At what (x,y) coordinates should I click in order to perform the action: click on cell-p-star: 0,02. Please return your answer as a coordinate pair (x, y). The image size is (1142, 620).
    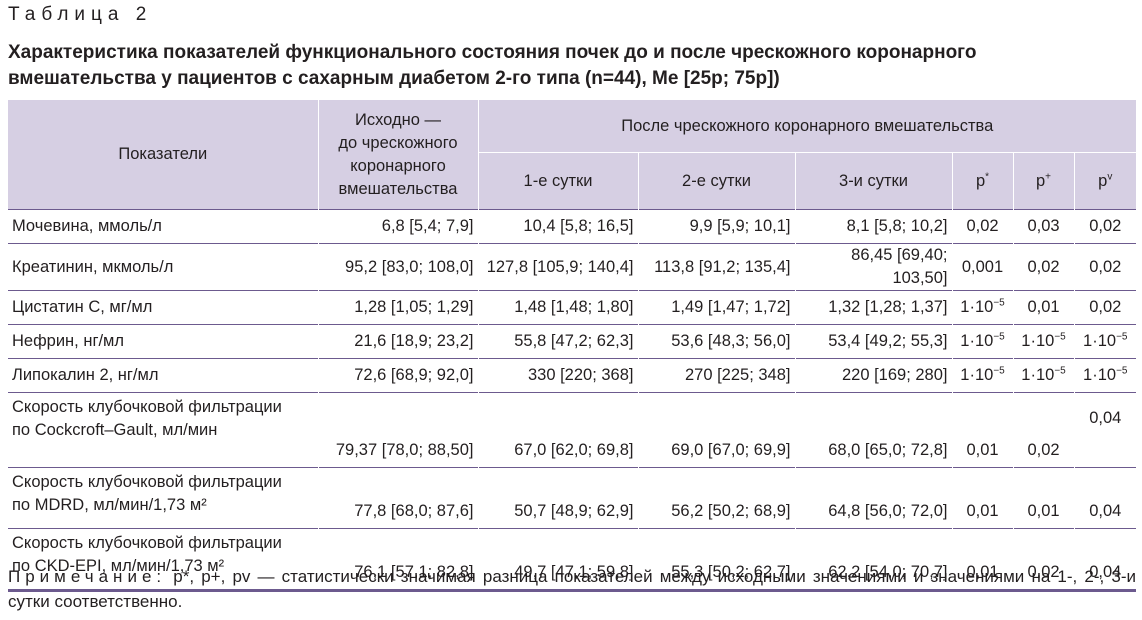
    Looking at the image, I should click on (983, 226).